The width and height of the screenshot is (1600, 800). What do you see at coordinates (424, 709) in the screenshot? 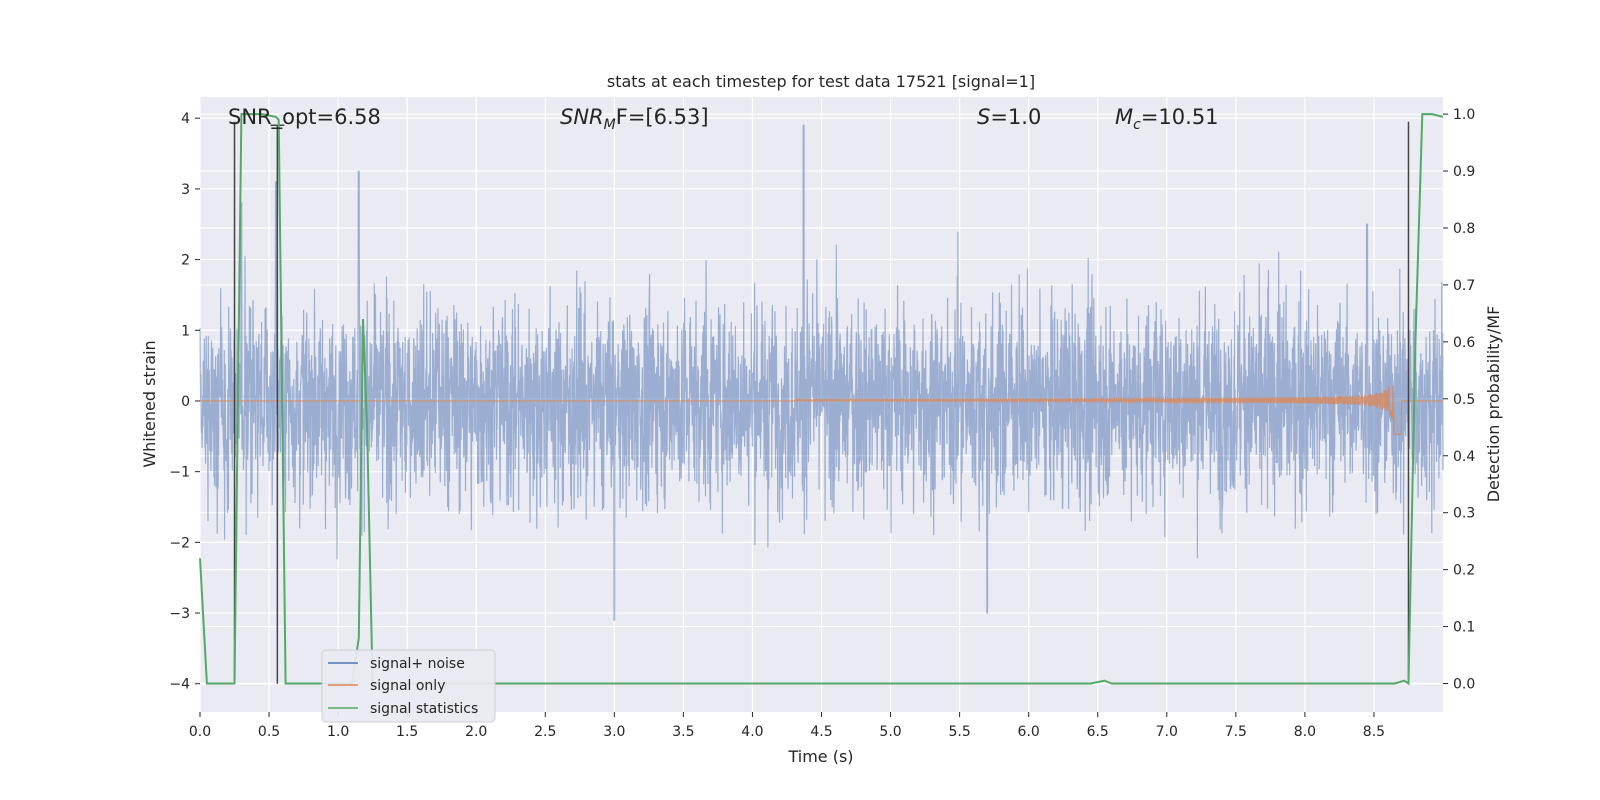
I see `legend-label-signal-statistics: signal statistics` at bounding box center [424, 709].